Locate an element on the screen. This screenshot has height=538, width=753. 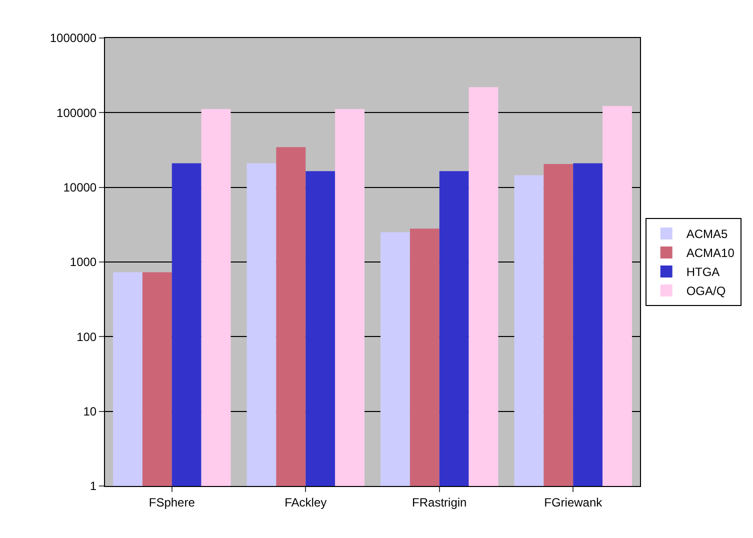
y-tick-label: 100 is located at coordinates (86, 337).